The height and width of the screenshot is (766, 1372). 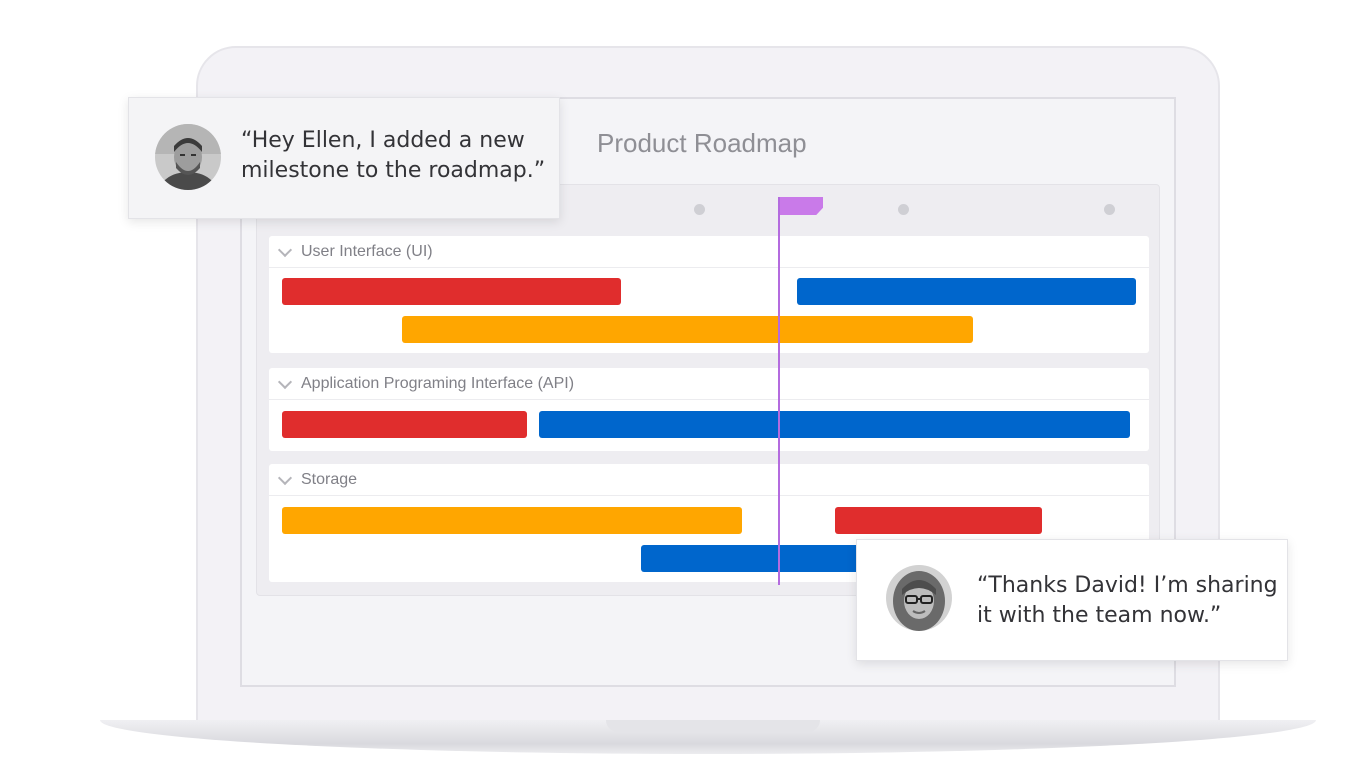 What do you see at coordinates (393, 170) in the screenshot?
I see `chat-message-line: milestone to the roadmap.”` at bounding box center [393, 170].